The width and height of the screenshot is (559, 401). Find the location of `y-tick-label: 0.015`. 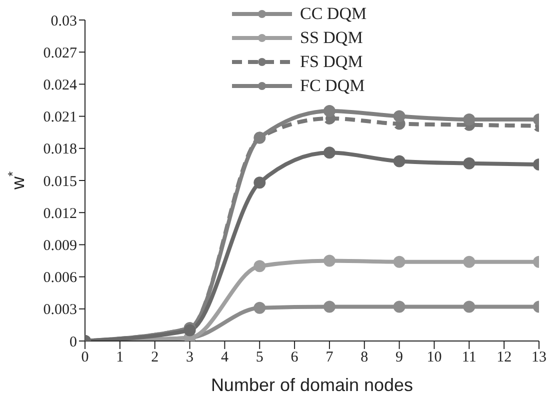

y-tick-label: 0.015 is located at coordinates (60, 182).